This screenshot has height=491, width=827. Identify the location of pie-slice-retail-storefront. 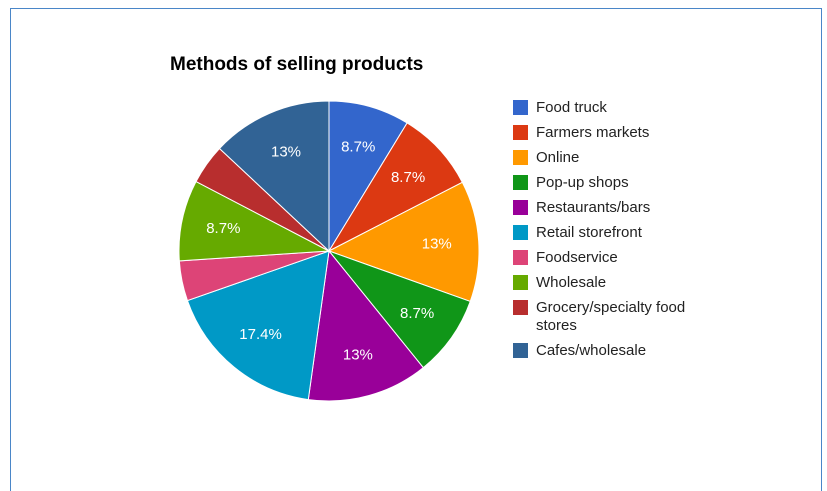
(258, 325).